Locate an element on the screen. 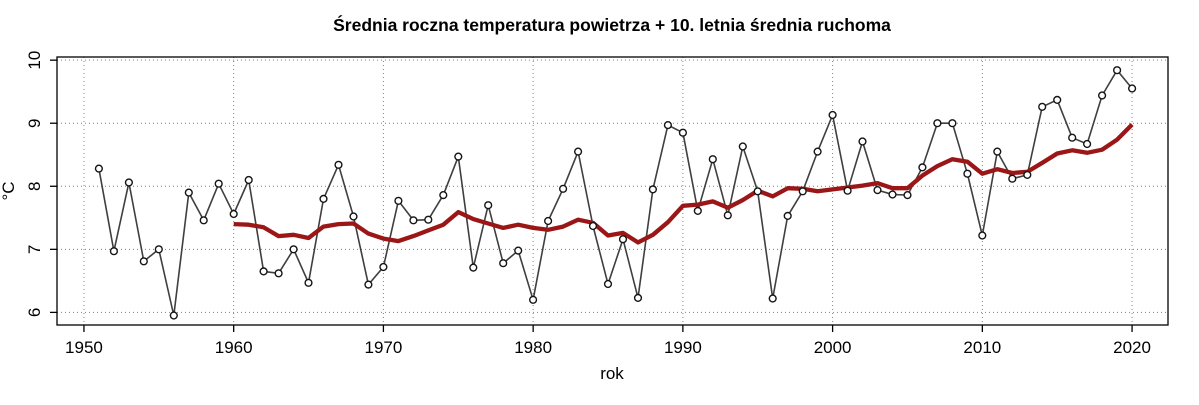 The width and height of the screenshot is (1199, 405). x-tick-label: 2000 is located at coordinates (833, 347).